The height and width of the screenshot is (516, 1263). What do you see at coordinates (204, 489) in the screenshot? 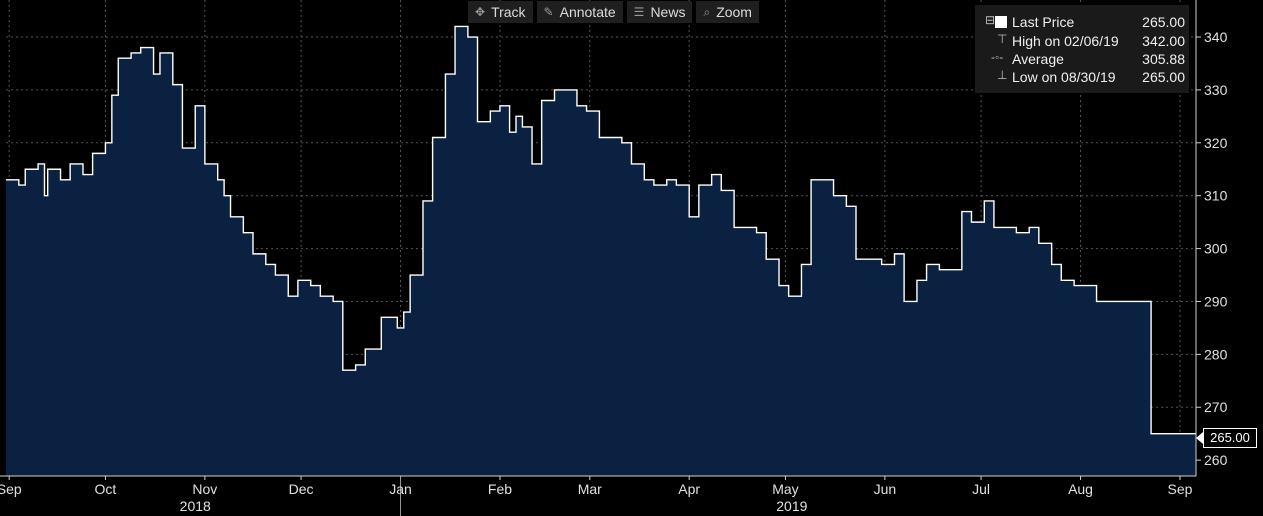
I see `x-tick-label: Nov` at bounding box center [204, 489].